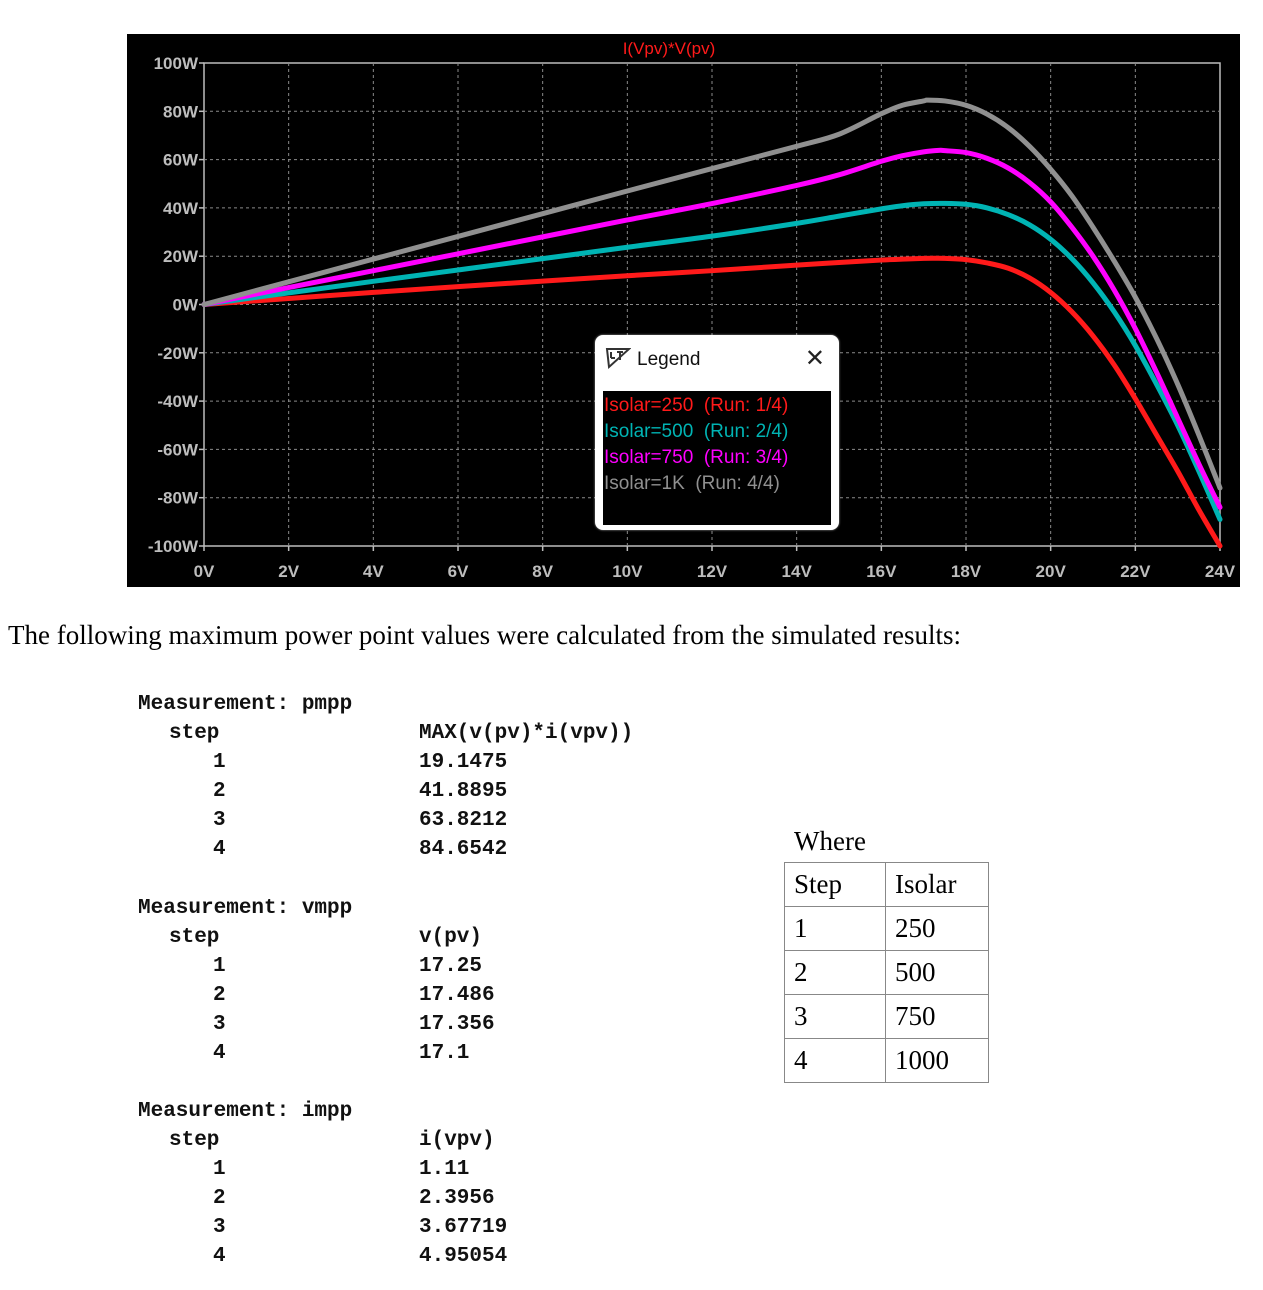 The height and width of the screenshot is (1290, 1263). Describe the element at coordinates (181, 208) in the screenshot. I see `y-tick-label: 40W` at that location.